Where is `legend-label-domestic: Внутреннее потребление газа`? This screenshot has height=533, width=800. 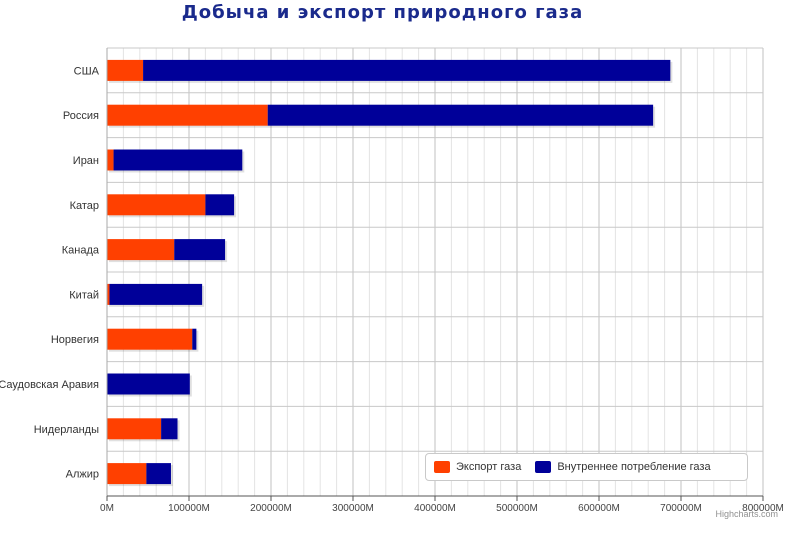 legend-label-domestic: Внутреннее потребление газа is located at coordinates (634, 467).